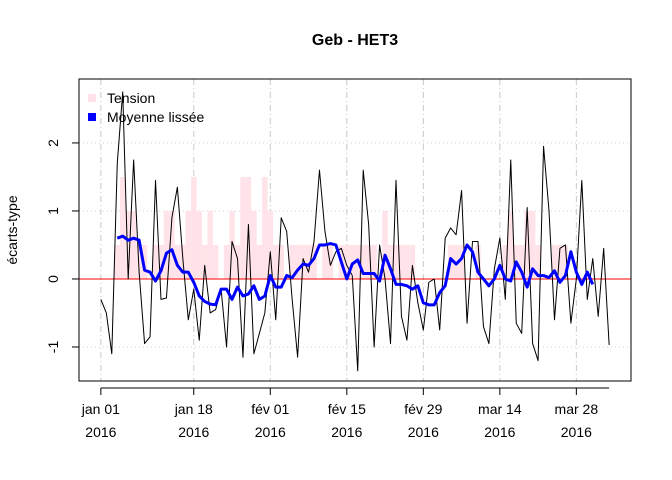 This screenshot has width=672, height=480. What do you see at coordinates (193, 420) in the screenshot?
I see `x-tick-label: jan 18 2016` at bounding box center [193, 420].